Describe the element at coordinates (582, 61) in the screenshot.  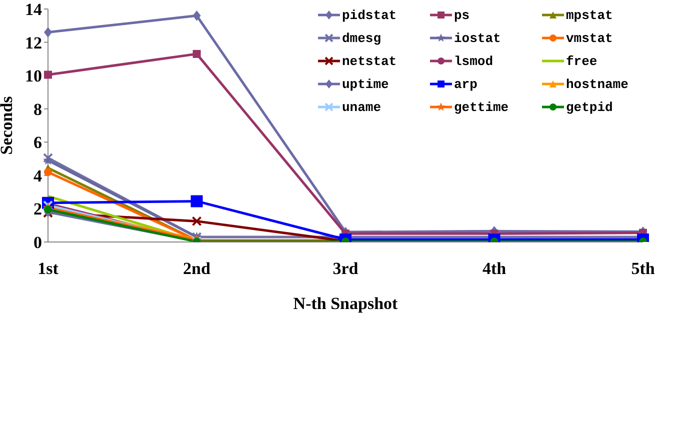
I see `legend-label: free` at that location.